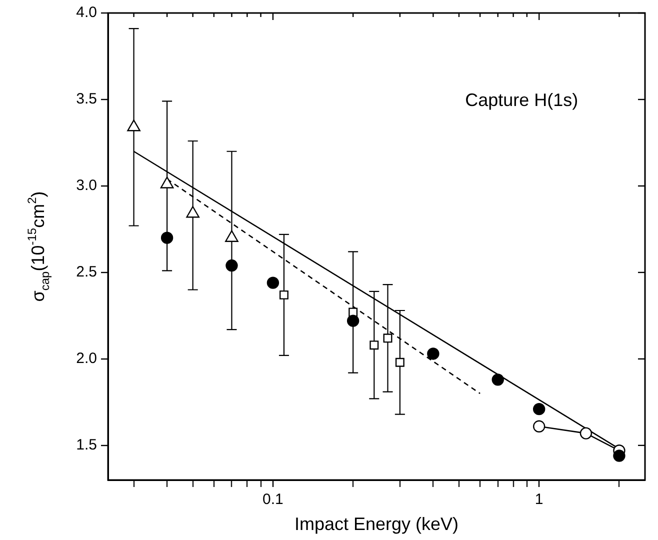 Image resolution: width=658 pixels, height=540 pixels. Describe the element at coordinates (86, 272) in the screenshot. I see `y-tick-label: 2.5` at that location.